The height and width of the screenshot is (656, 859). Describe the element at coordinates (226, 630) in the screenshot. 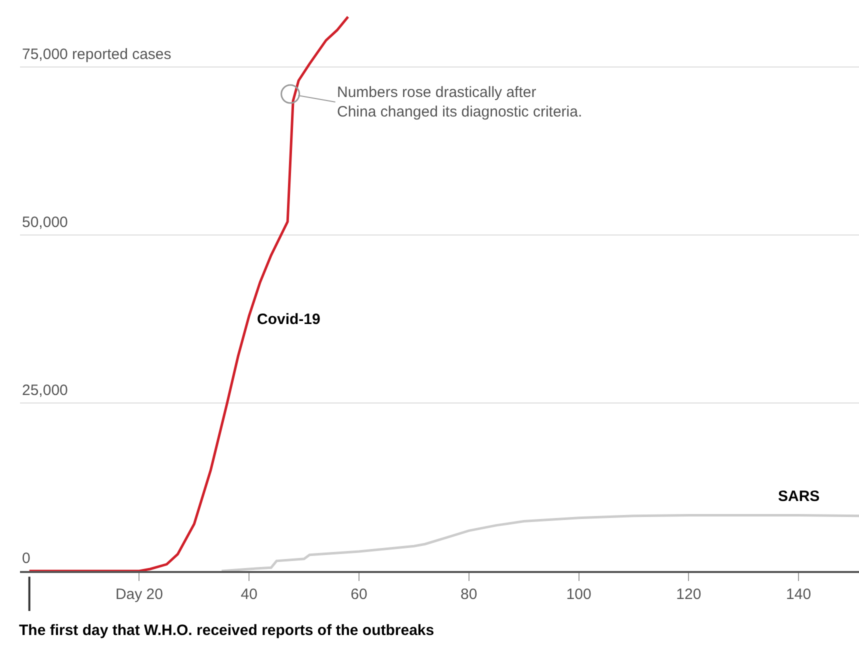

I see `ref-line-label: The first day that W.H.O. received reports of the outbreaks` at that location.